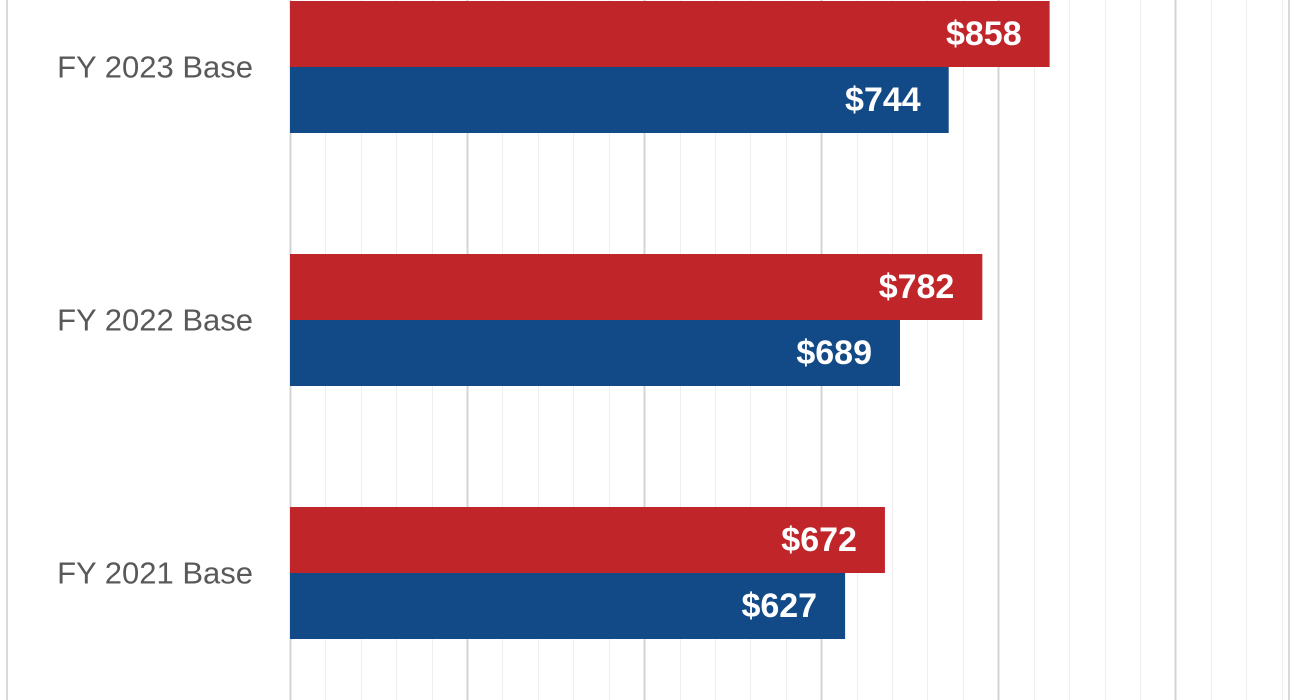  Describe the element at coordinates (917, 287) in the screenshot. I see `data-label: $782` at that location.